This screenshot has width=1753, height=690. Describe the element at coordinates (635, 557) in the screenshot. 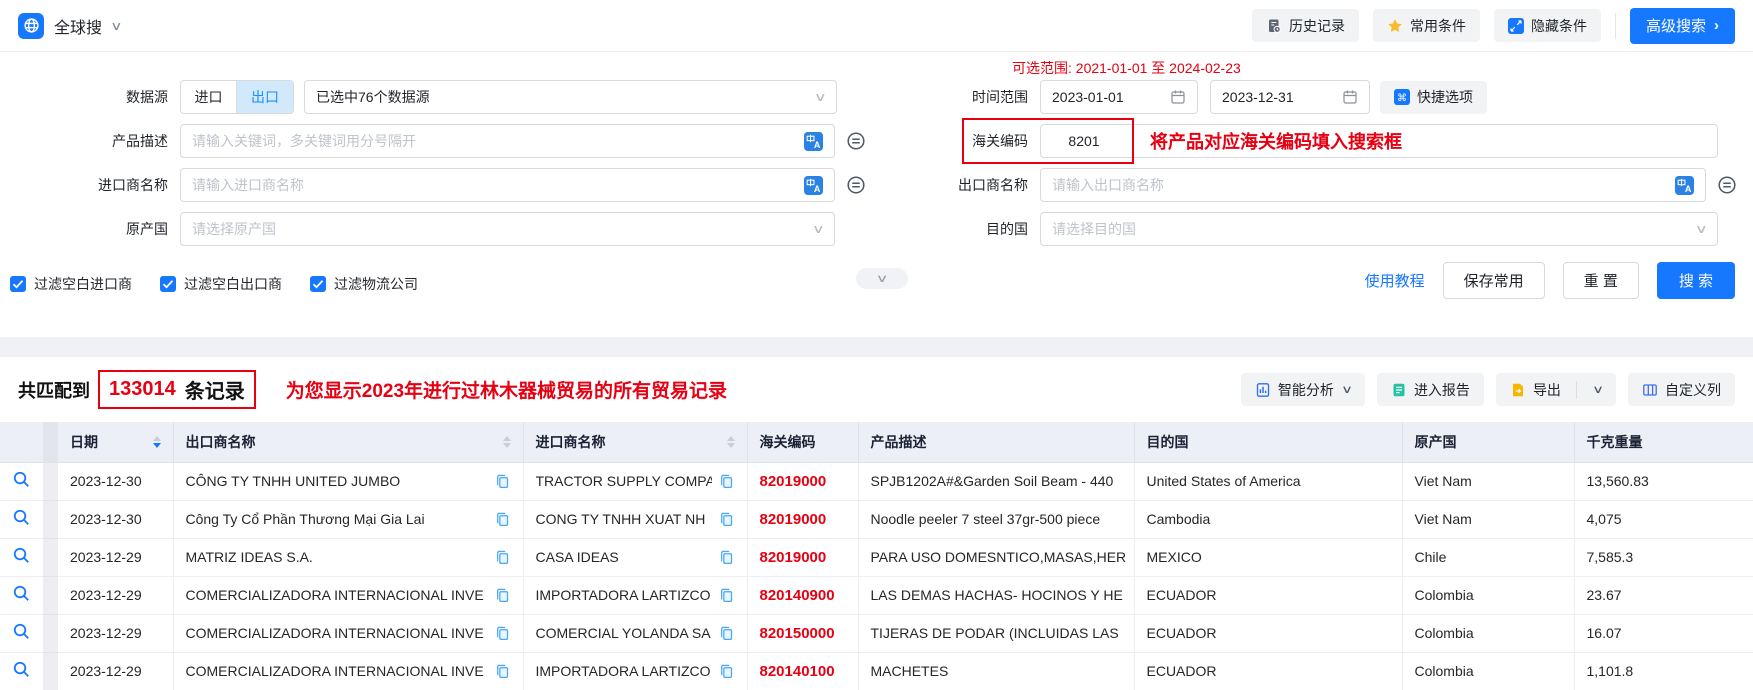

I see `cell-importer: CASA IDEAS` at that location.